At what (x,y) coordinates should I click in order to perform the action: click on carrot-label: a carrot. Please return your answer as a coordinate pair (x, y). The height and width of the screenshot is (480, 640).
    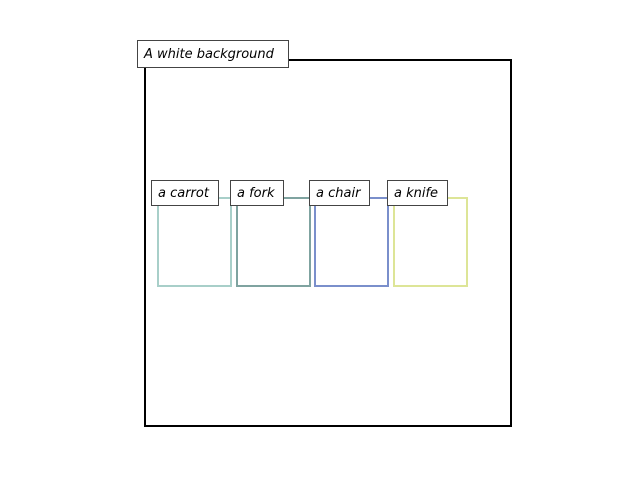
    Looking at the image, I should click on (185, 193).